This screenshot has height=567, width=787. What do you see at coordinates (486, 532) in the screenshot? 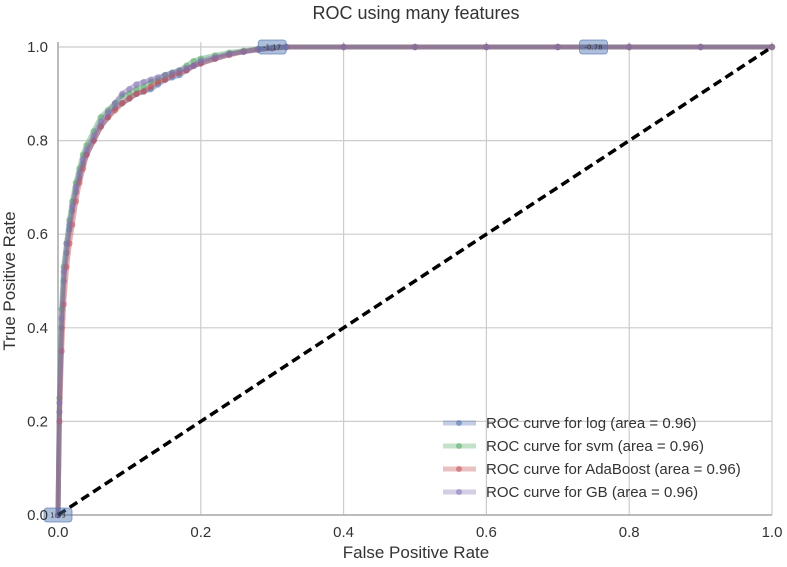
I see `x-tick-label: 0.6` at bounding box center [486, 532].